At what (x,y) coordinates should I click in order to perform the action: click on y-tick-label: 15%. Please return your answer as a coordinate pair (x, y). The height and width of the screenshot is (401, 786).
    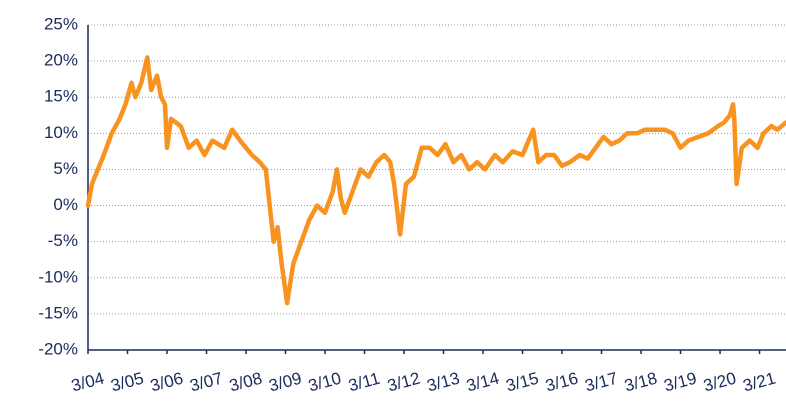
    Looking at the image, I should click on (61, 96).